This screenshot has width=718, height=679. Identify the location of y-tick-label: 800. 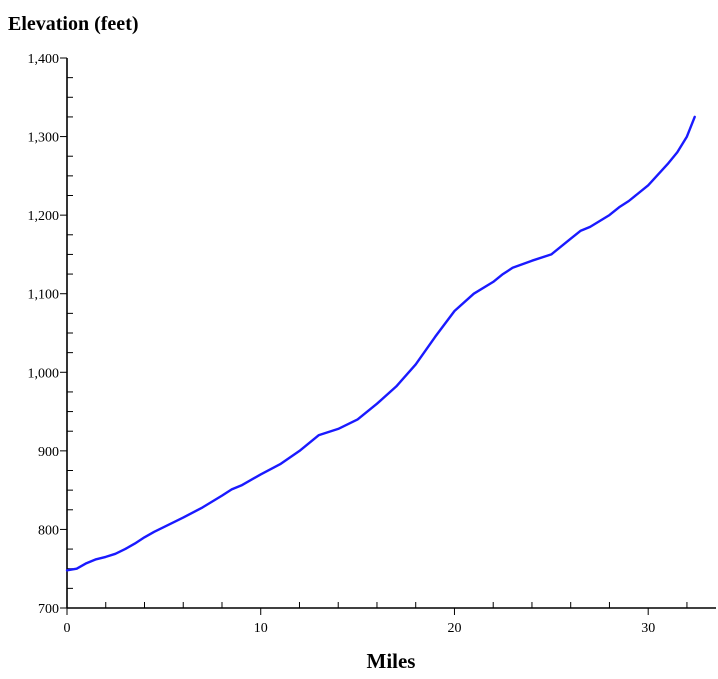
(48, 530).